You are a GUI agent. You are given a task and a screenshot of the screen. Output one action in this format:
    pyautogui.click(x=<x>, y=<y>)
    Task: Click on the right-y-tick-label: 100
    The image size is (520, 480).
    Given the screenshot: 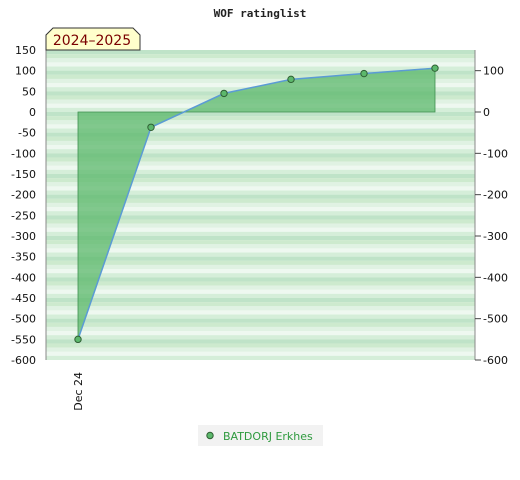 What is the action you would take?
    pyautogui.click(x=493, y=71)
    